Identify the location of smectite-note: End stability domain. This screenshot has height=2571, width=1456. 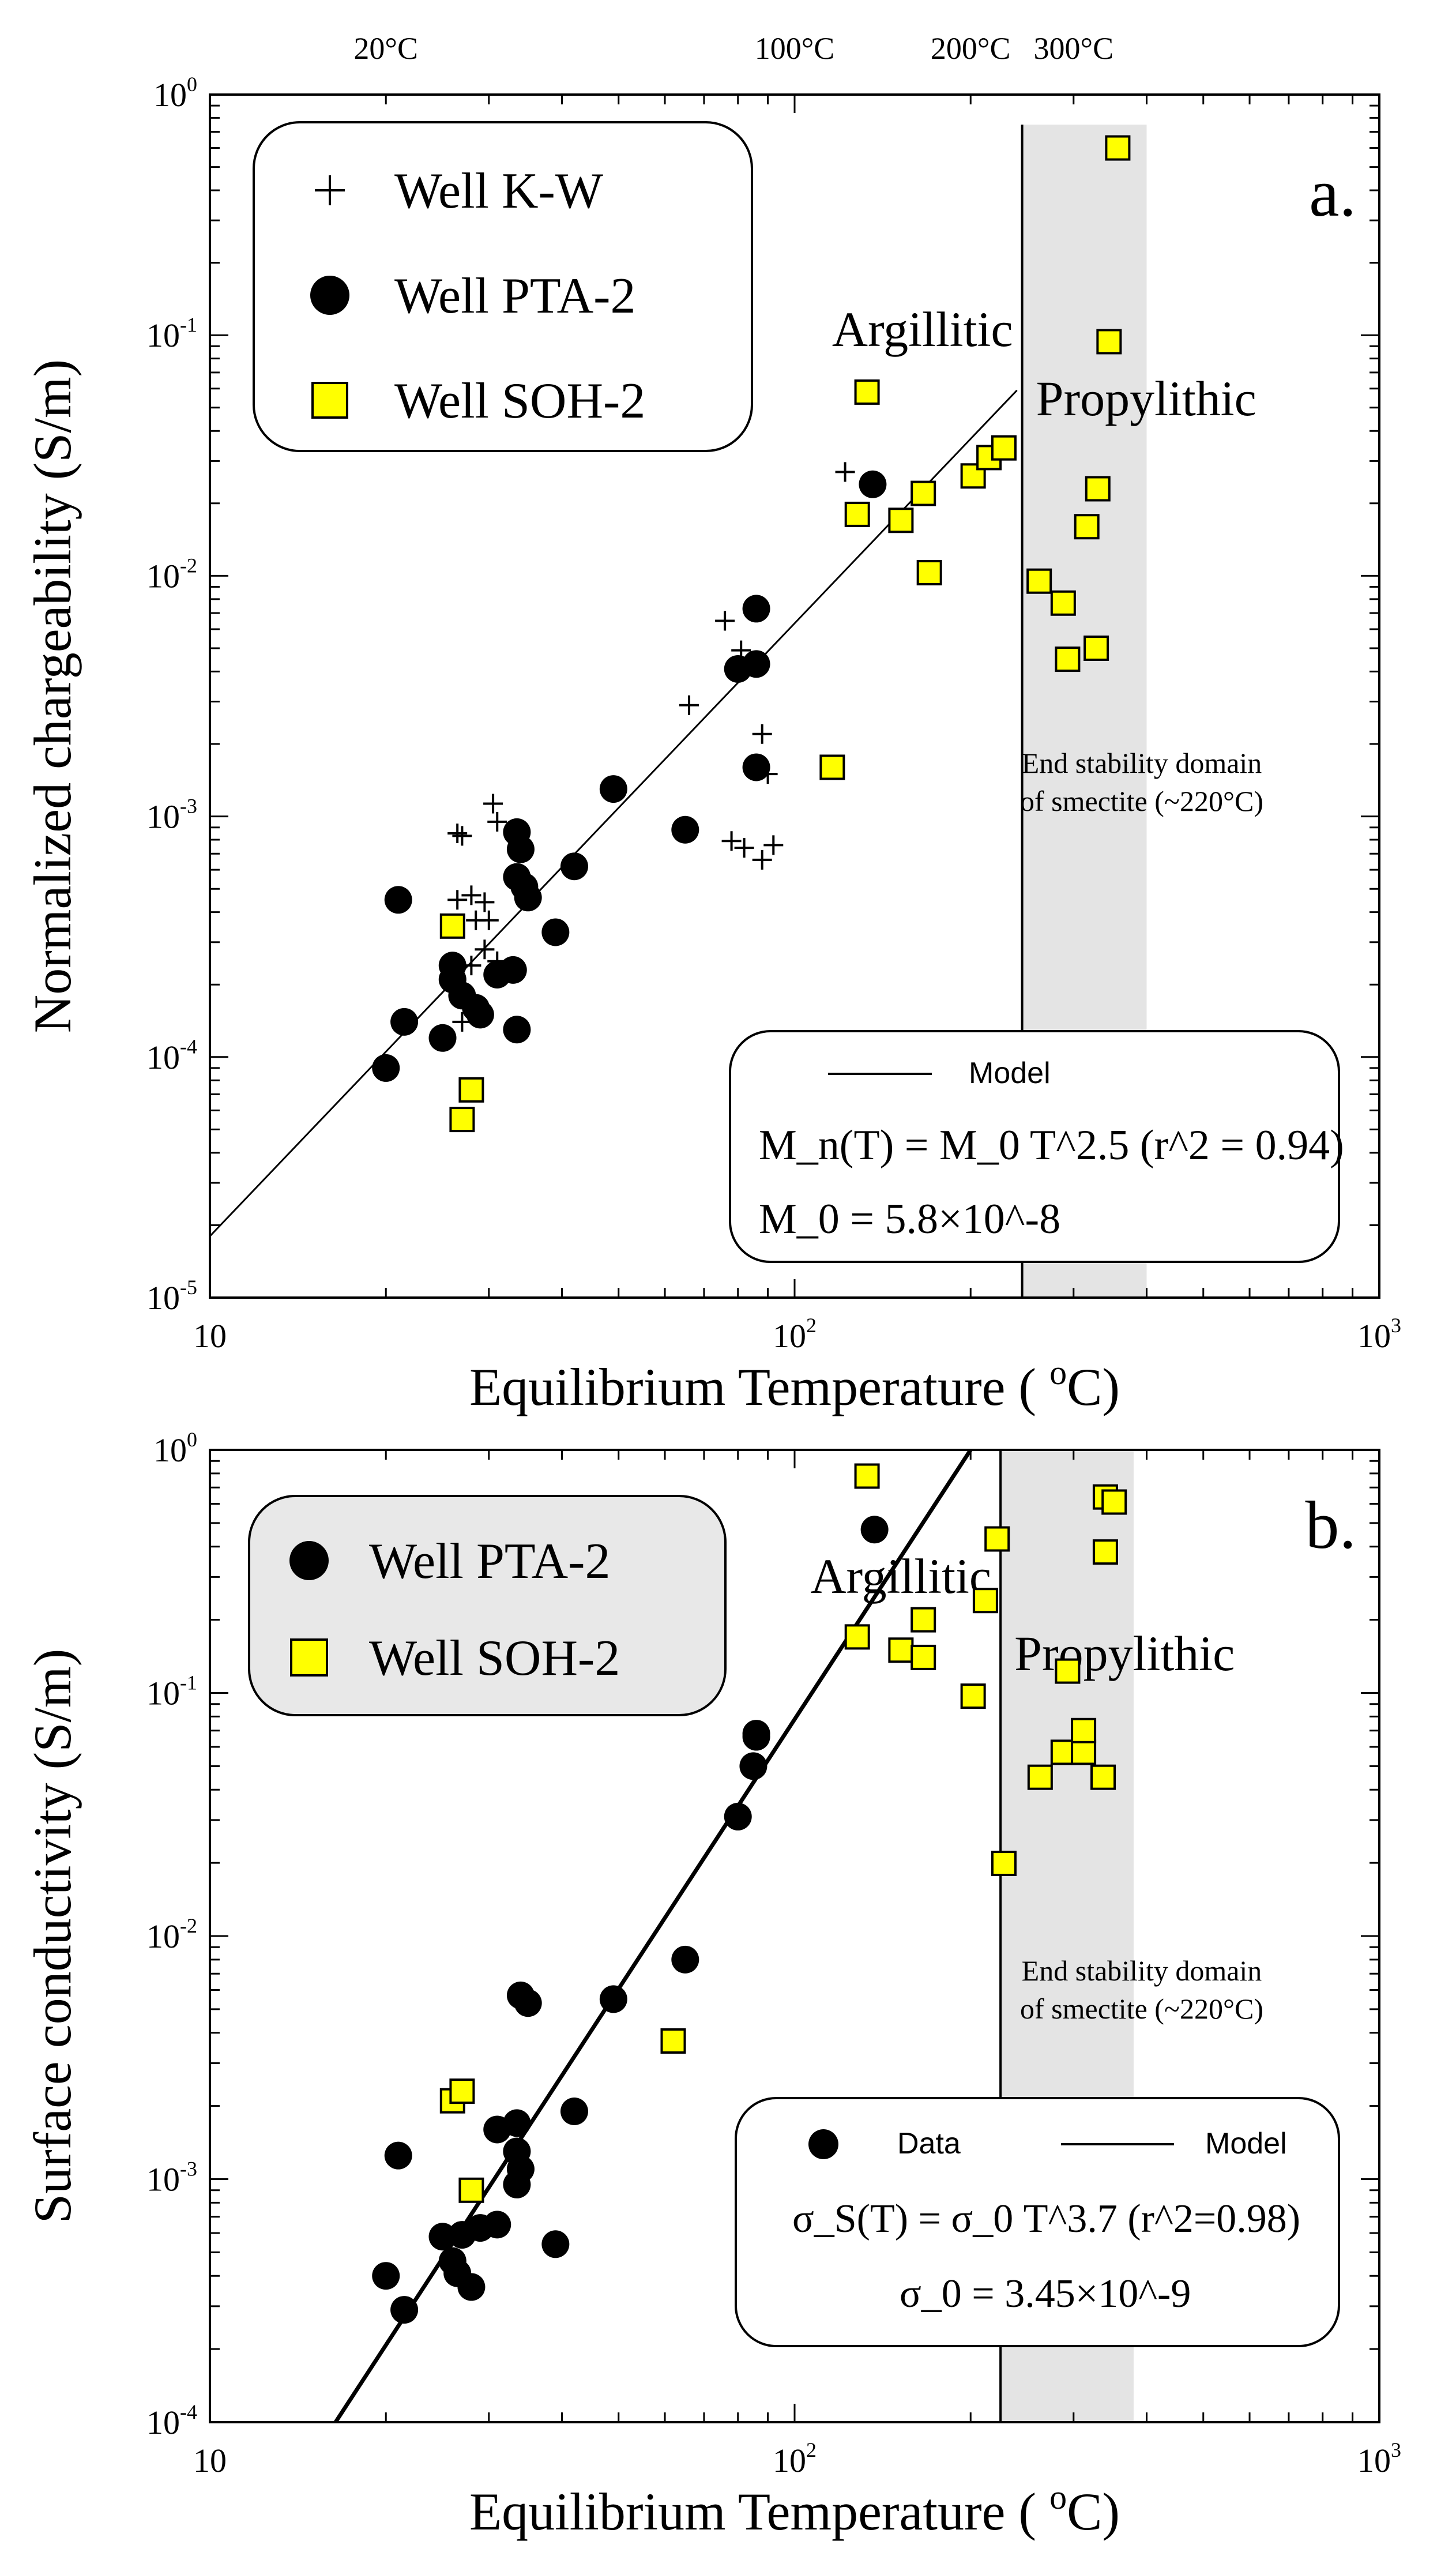
(1142, 763).